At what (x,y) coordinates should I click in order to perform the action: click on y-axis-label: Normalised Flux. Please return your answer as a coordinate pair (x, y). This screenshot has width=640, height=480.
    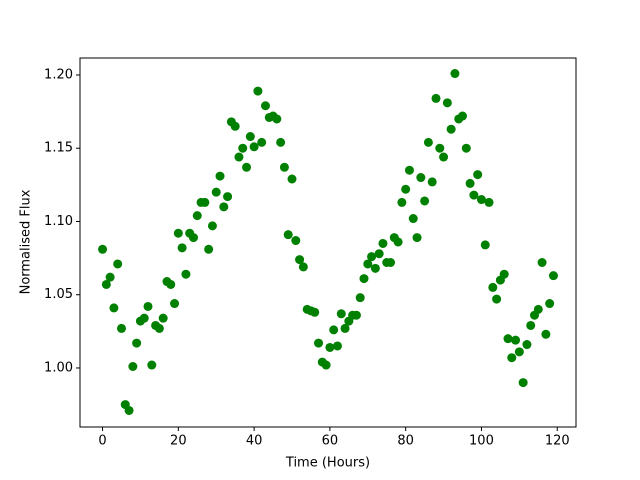
    Looking at the image, I should click on (26, 241).